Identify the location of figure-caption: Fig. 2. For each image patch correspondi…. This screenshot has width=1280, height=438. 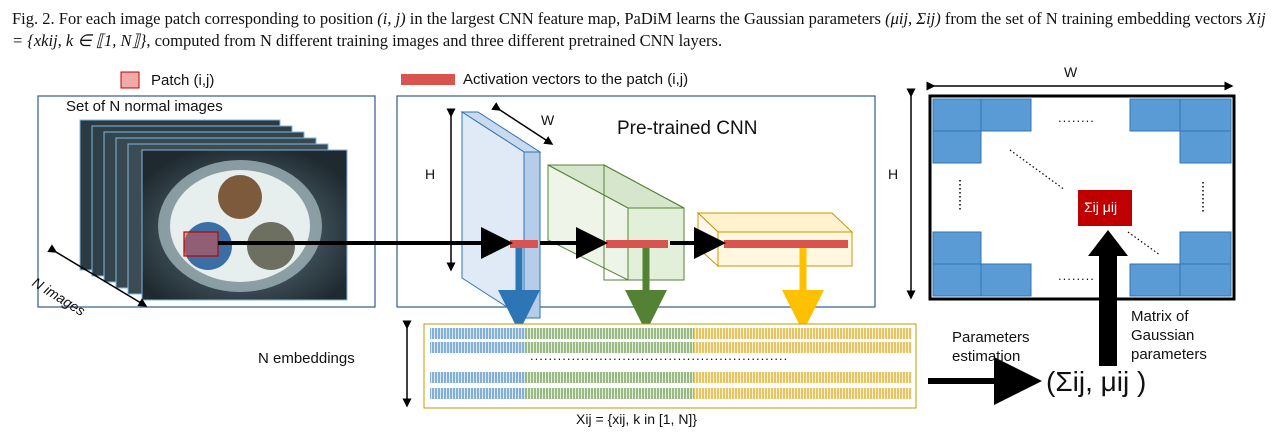
(640, 30).